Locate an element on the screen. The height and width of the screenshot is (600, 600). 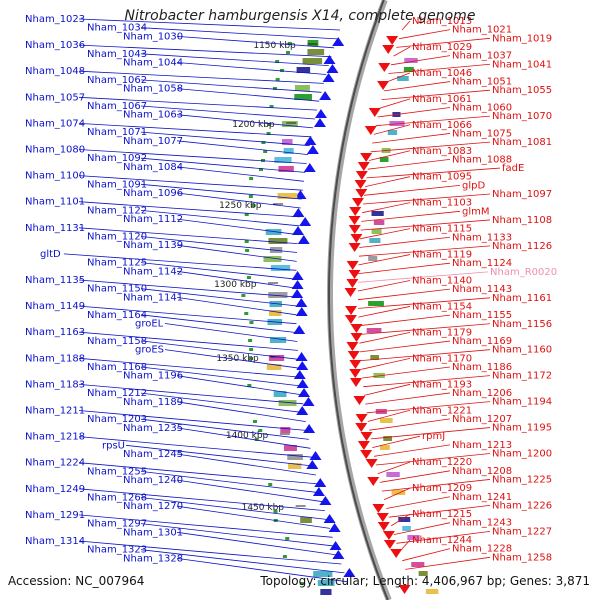
gene-label: Nham_1101 is located at coordinates (55, 202).